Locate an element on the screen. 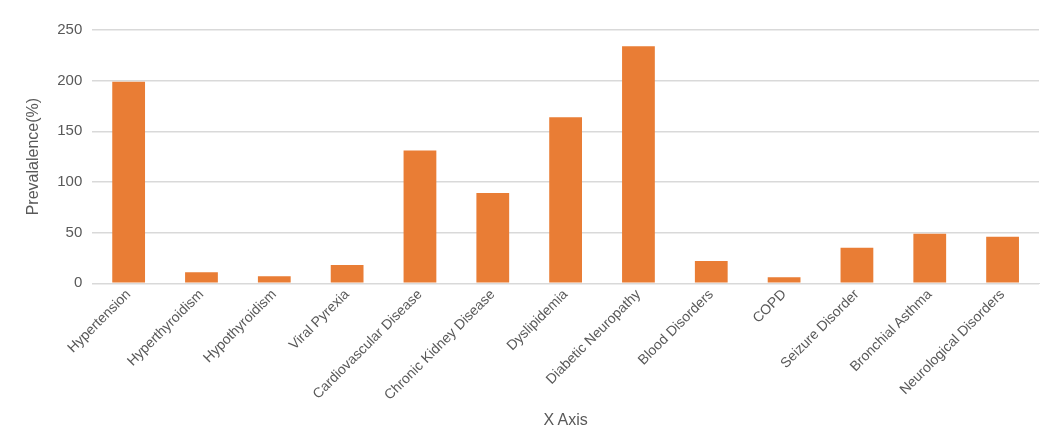 The width and height of the screenshot is (1054, 444). y-tick-label: 150 is located at coordinates (70, 130).